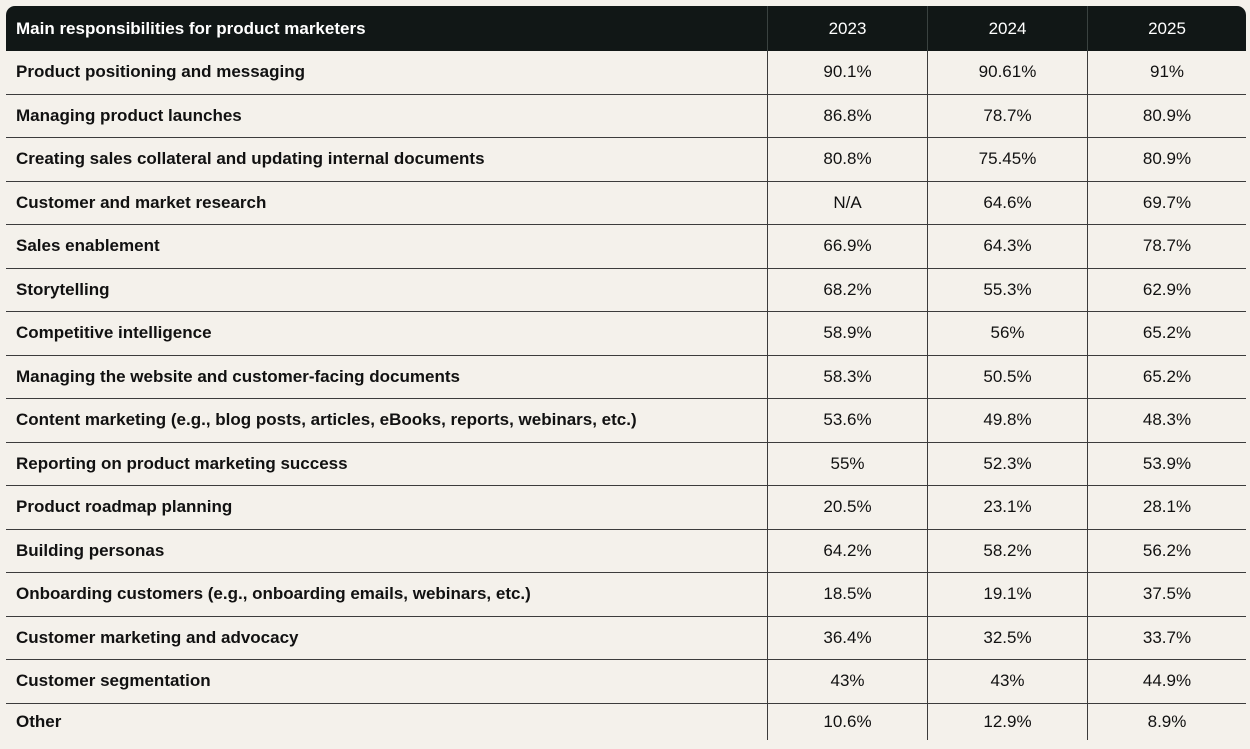  Describe the element at coordinates (1007, 682) in the screenshot. I see `value-cell-2024: 43%` at that location.